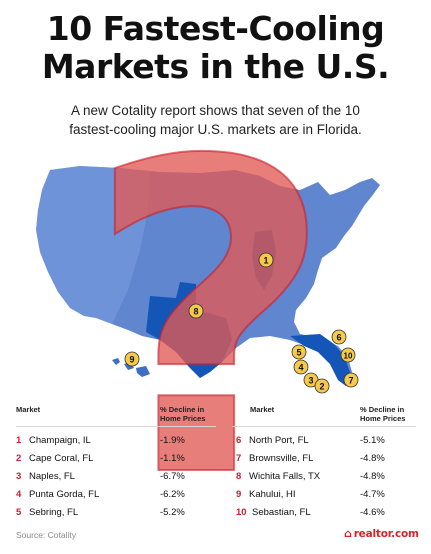 The width and height of the screenshot is (431, 554). What do you see at coordinates (272, 494) in the screenshot?
I see `row-market: Kahului, HI` at bounding box center [272, 494].